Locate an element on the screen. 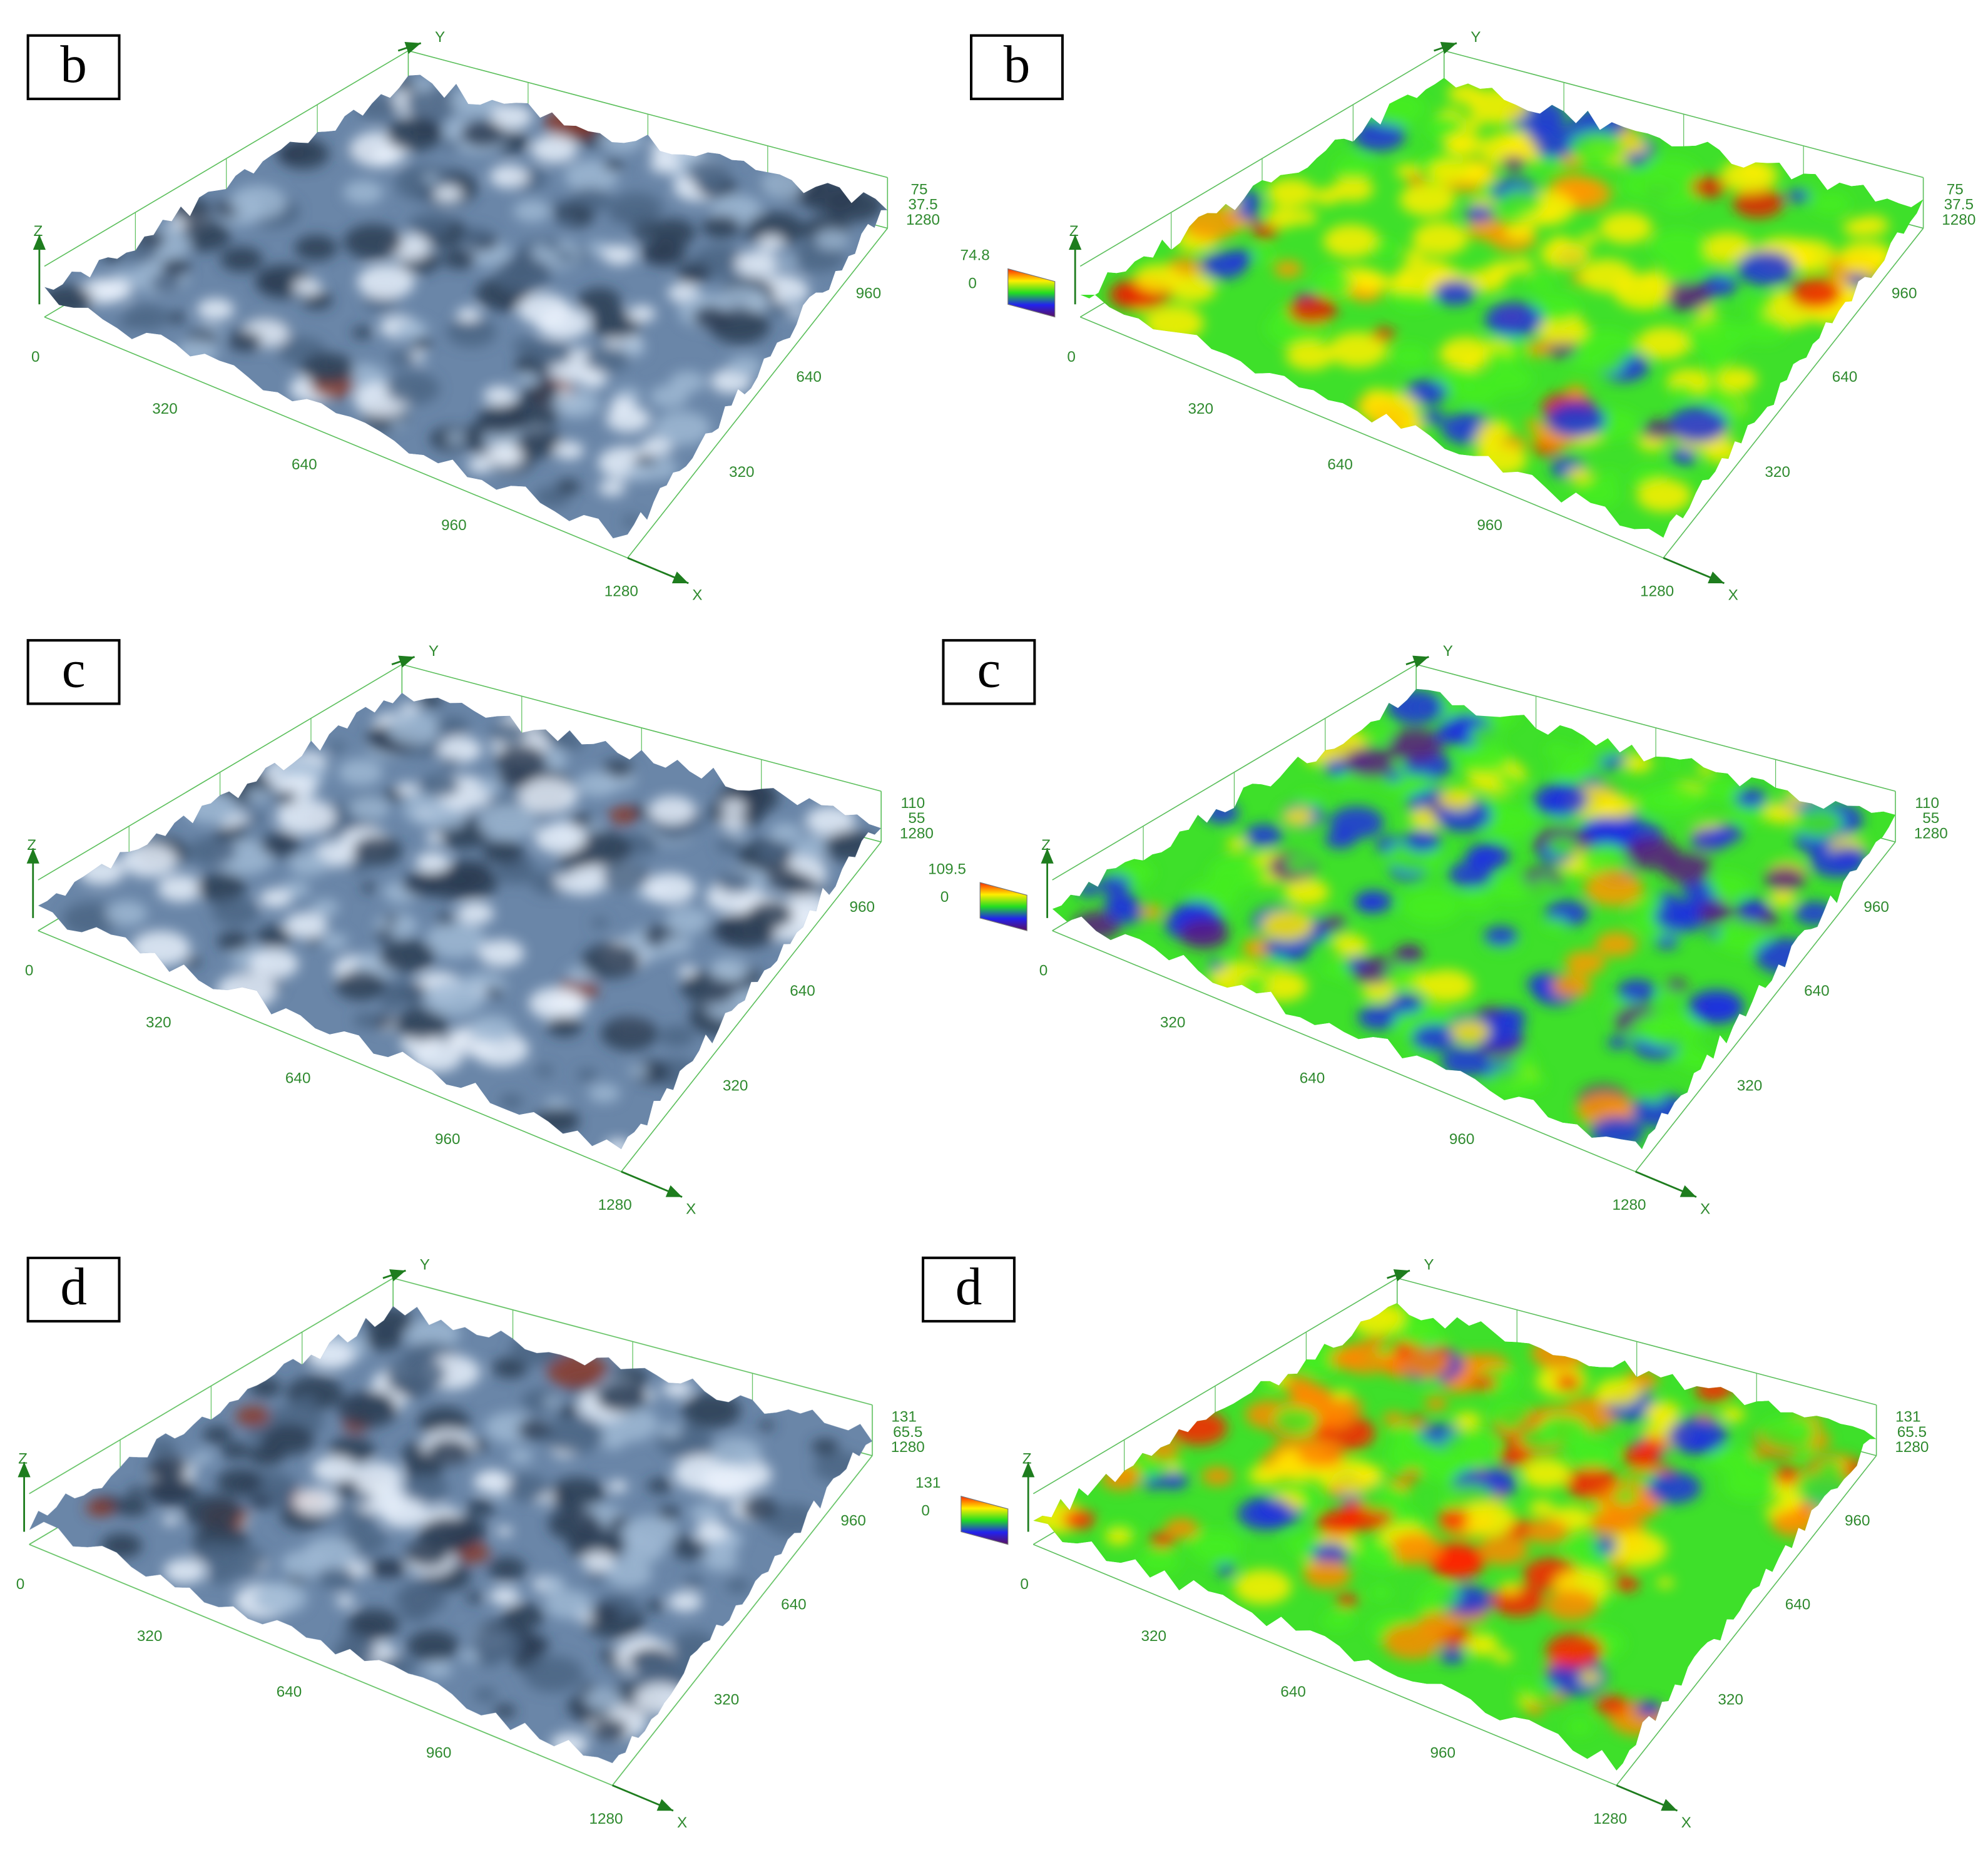 This screenshot has width=1988, height=1850. z-tick-label: 37.5 is located at coordinates (1959, 205).